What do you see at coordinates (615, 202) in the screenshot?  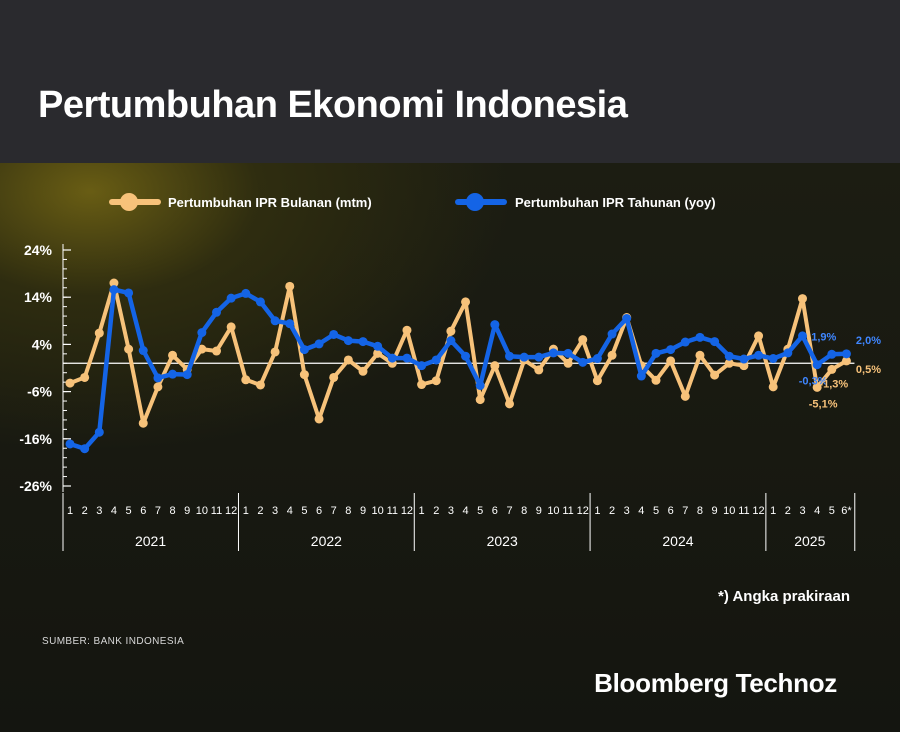 I see `legend-label-yoy: Pertumbuhan IPR Tahunan (yoy)` at bounding box center [615, 202].